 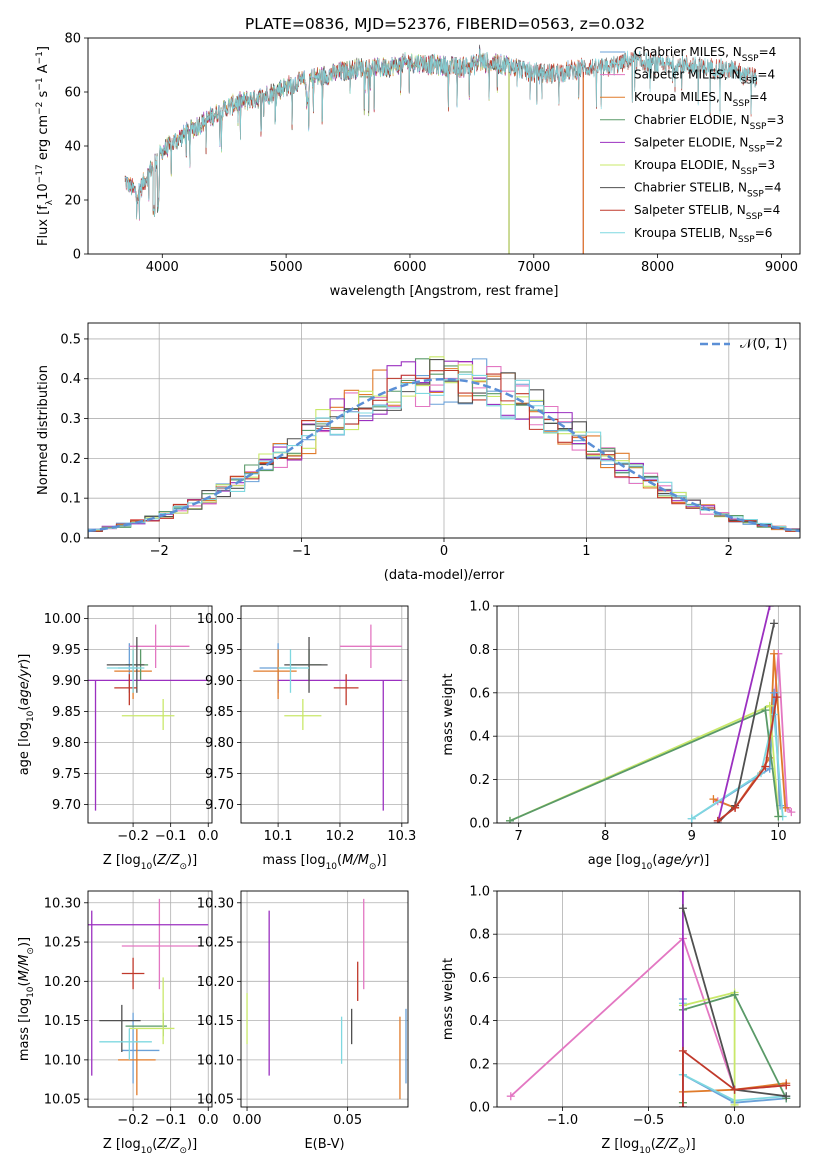 I want to click on y-tick-label: 10.30, so click(x=215, y=903).